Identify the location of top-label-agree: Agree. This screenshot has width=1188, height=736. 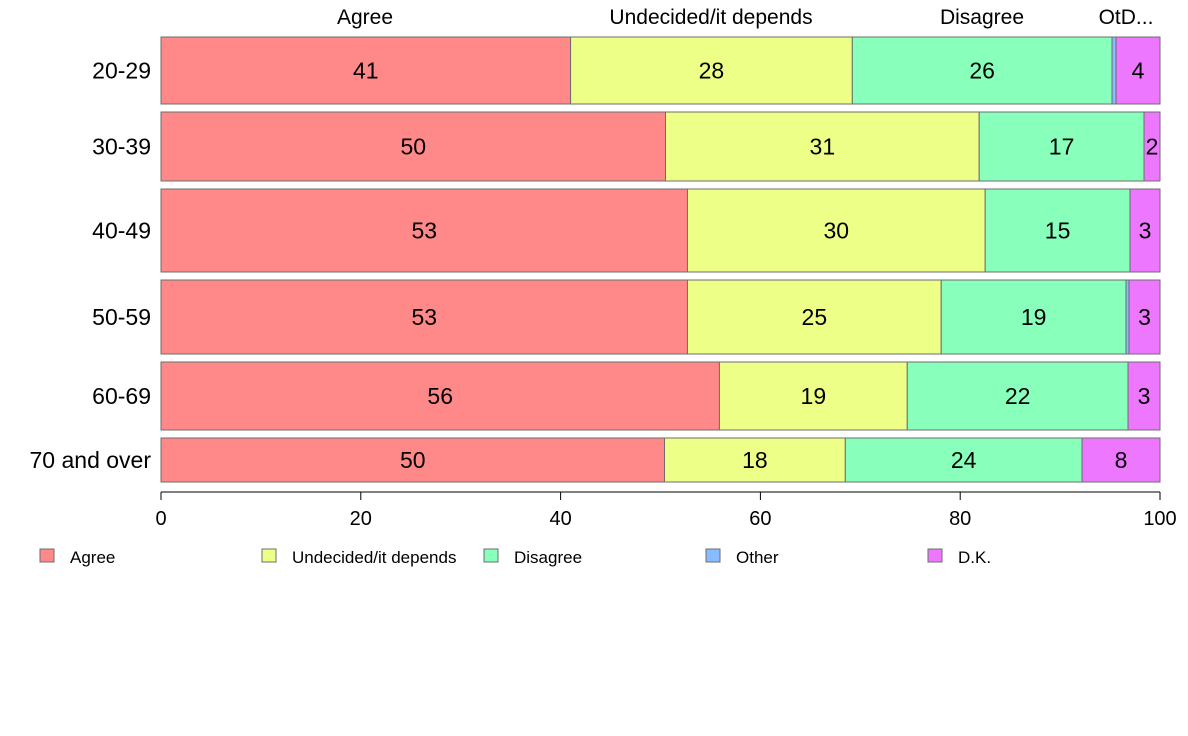
(365, 17).